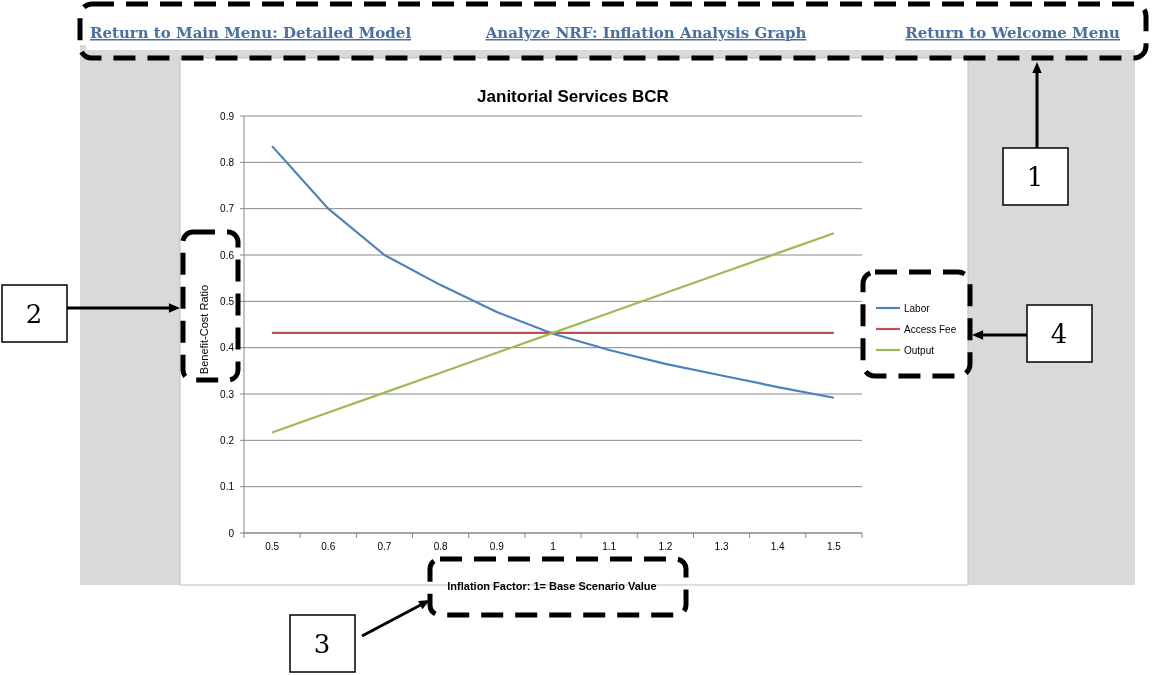 The image size is (1155, 675). Describe the element at coordinates (553, 333) in the screenshot. I see `line-series` at that location.